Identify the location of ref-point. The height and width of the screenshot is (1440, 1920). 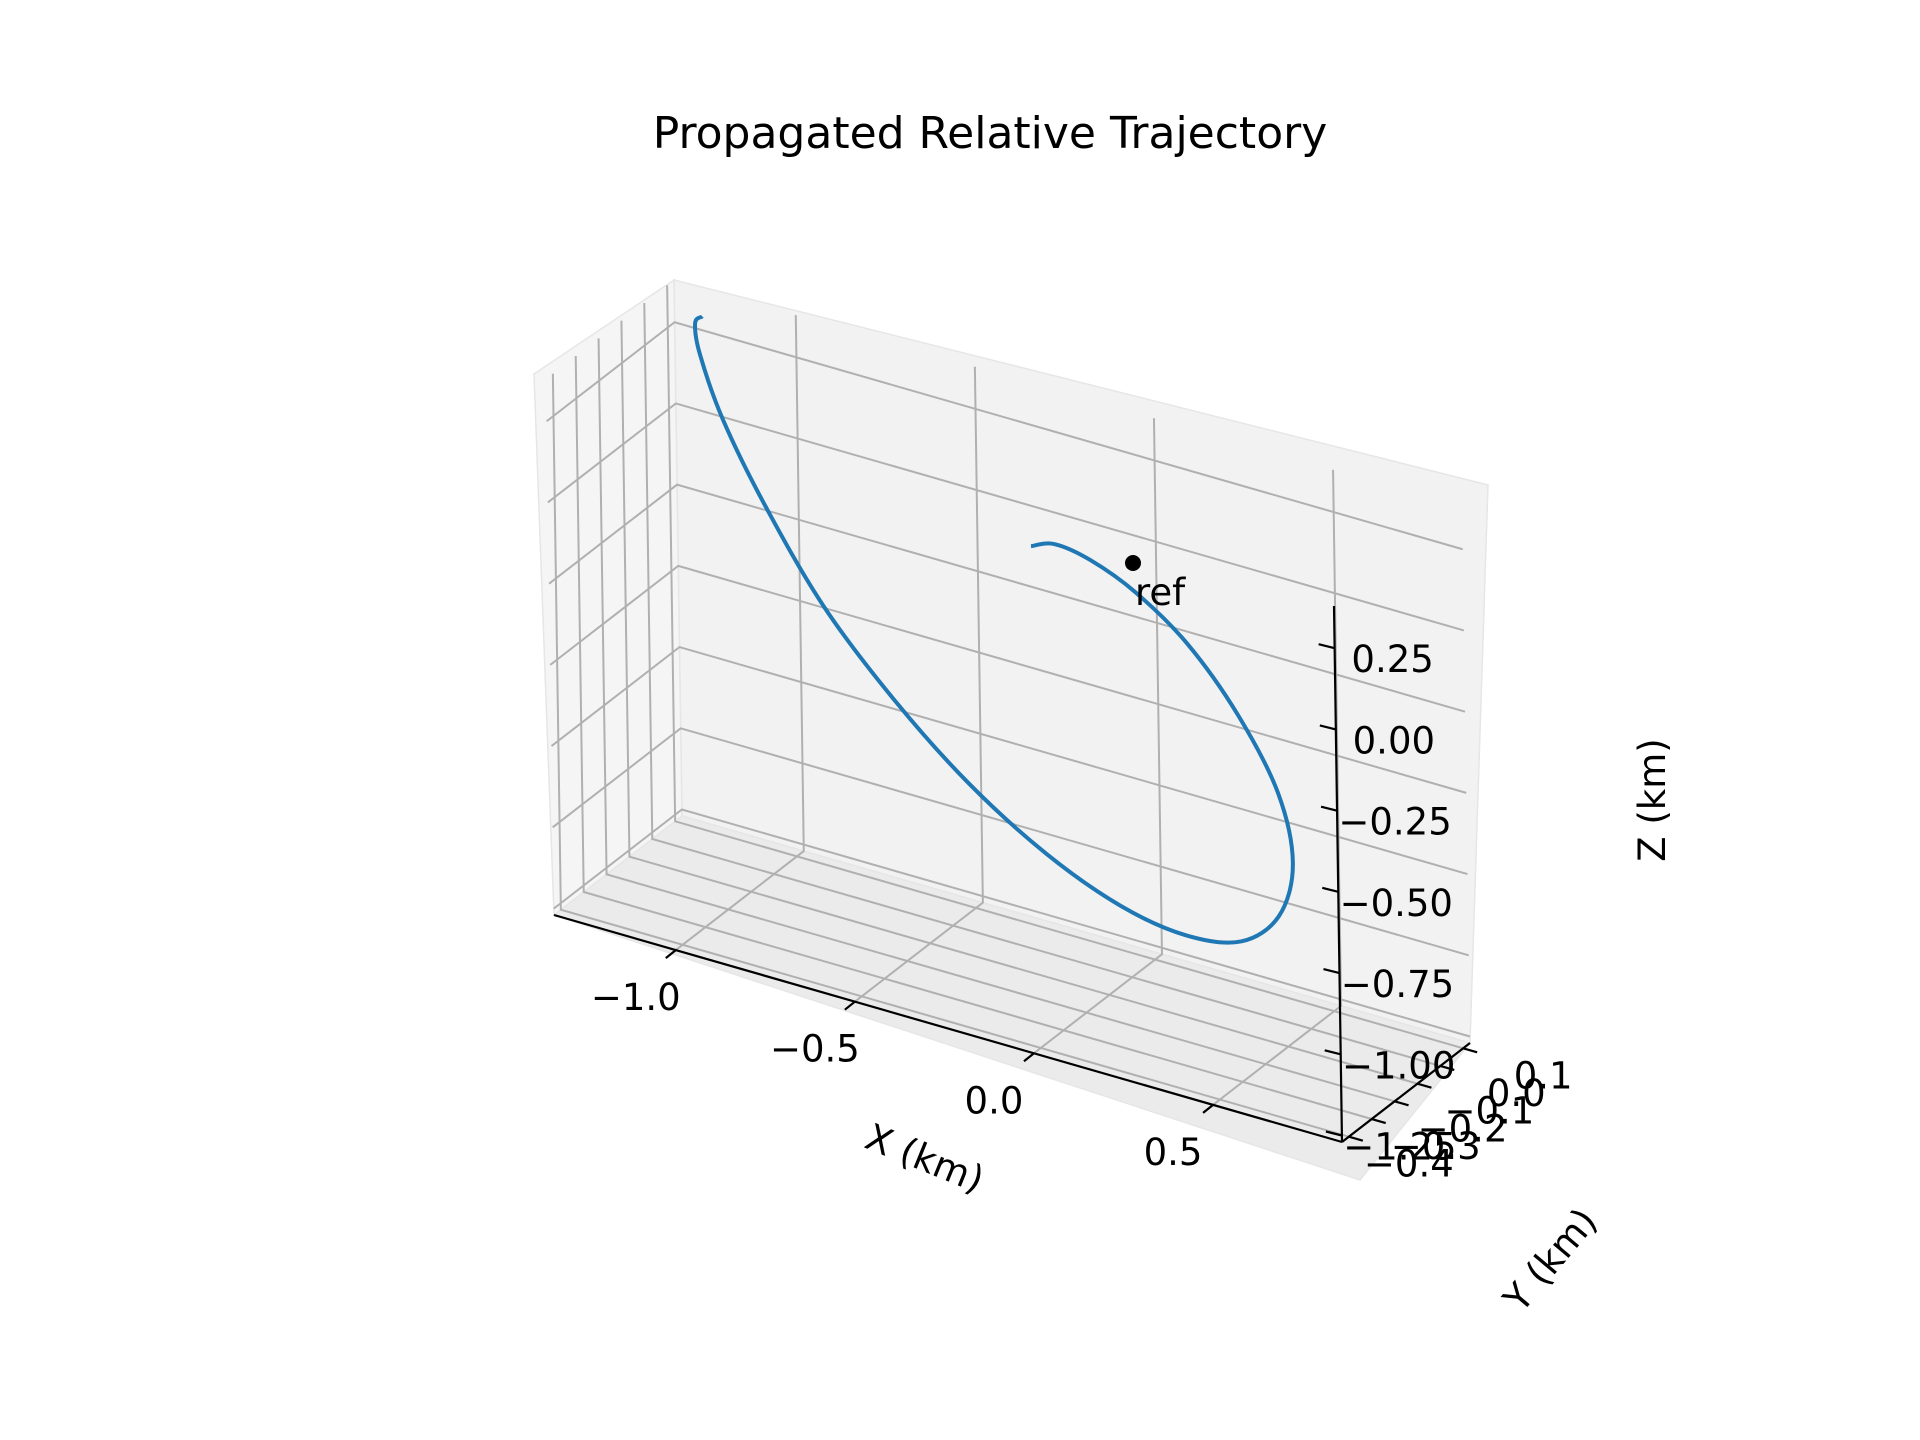
(1133, 563).